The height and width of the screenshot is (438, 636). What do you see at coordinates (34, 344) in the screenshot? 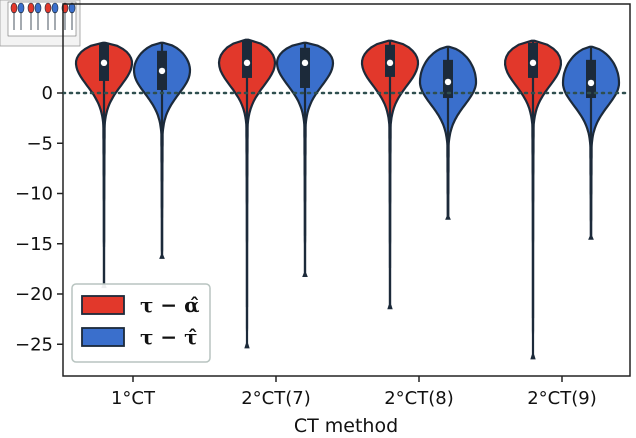
I see `y-tick-label: −25` at bounding box center [34, 344].